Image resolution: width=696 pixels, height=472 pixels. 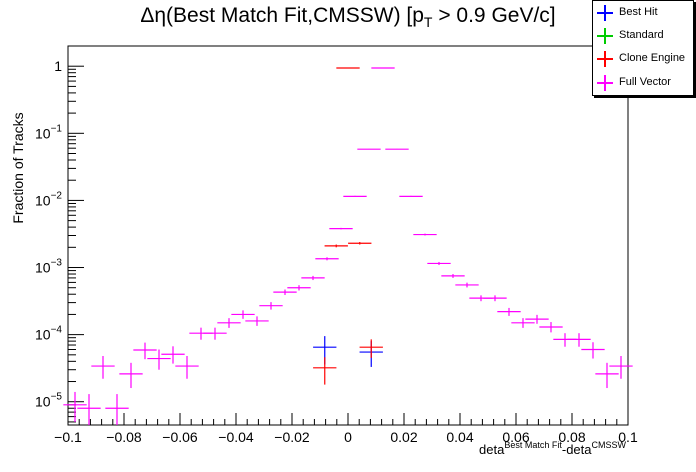 What do you see at coordinates (459, 437) in the screenshot?
I see `x-tick-label: 0.04` at bounding box center [459, 437].